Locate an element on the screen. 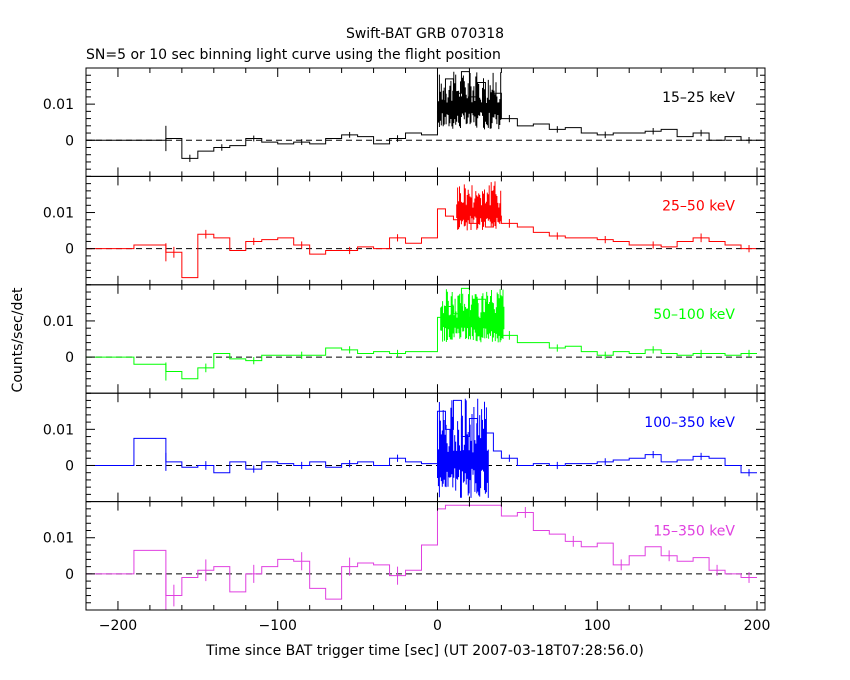 This screenshot has height=680, width=850. x-tick-label: −200 is located at coordinates (118, 626).